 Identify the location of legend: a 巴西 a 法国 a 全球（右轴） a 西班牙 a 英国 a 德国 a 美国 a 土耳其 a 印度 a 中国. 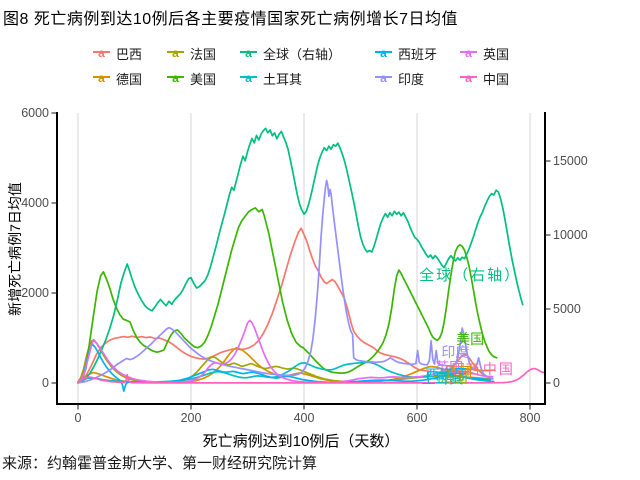
(306, 66).